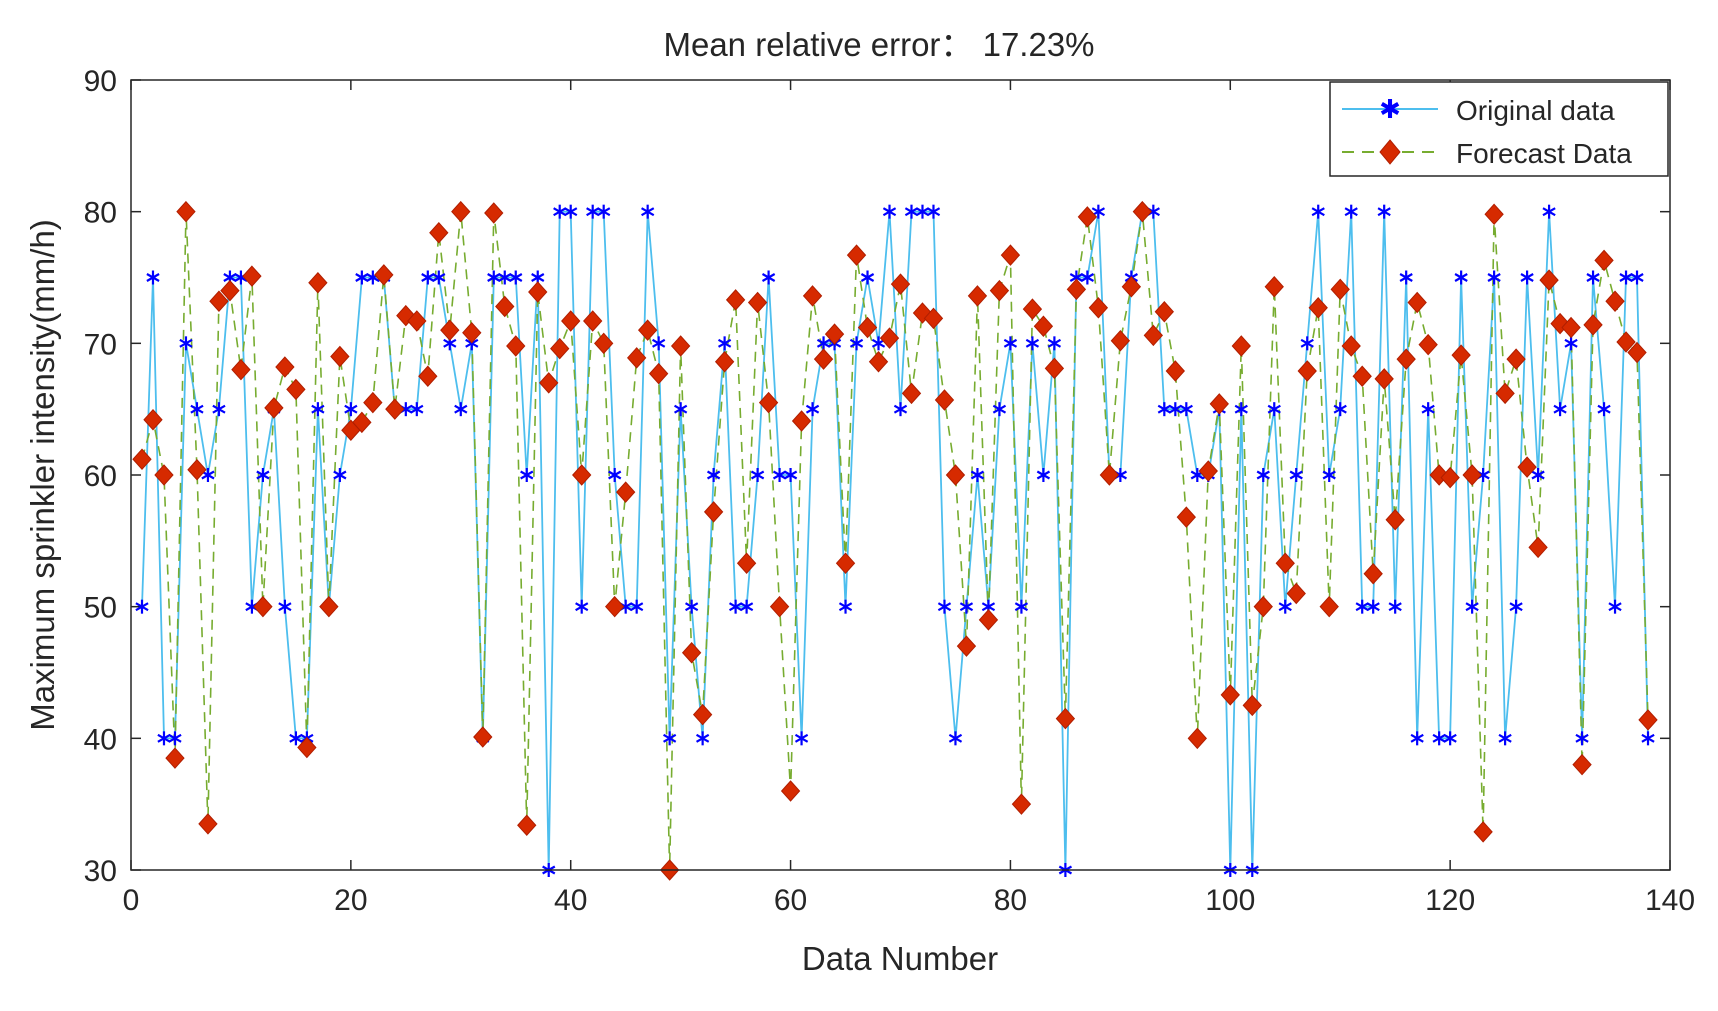 The height and width of the screenshot is (1011, 1718). Describe the element at coordinates (878, 44) in the screenshot. I see `chart-title: Mean relative error： 17.23%` at that location.